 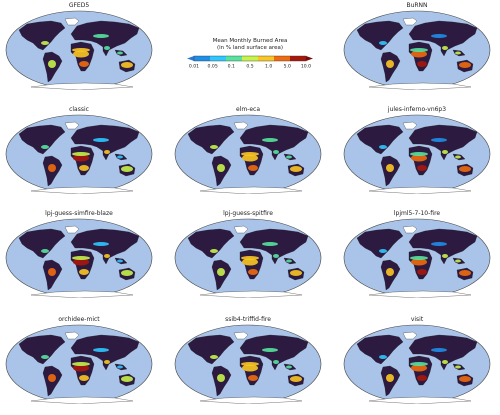 I want to click on panel-title: visit, so click(x=417, y=319).